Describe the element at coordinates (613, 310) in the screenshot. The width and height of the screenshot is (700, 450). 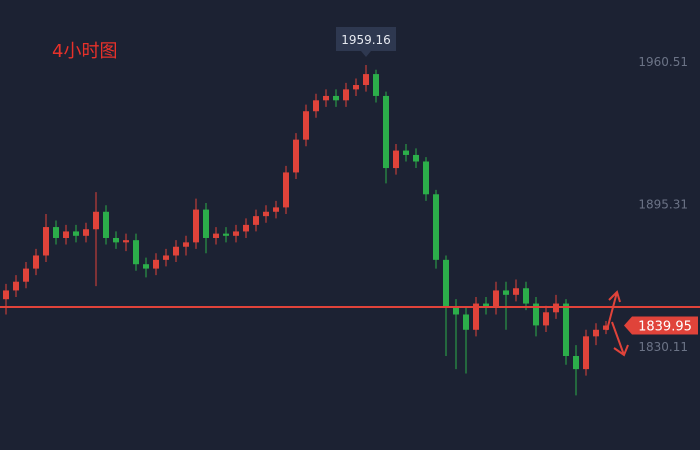
I see `arrow-up` at that location.